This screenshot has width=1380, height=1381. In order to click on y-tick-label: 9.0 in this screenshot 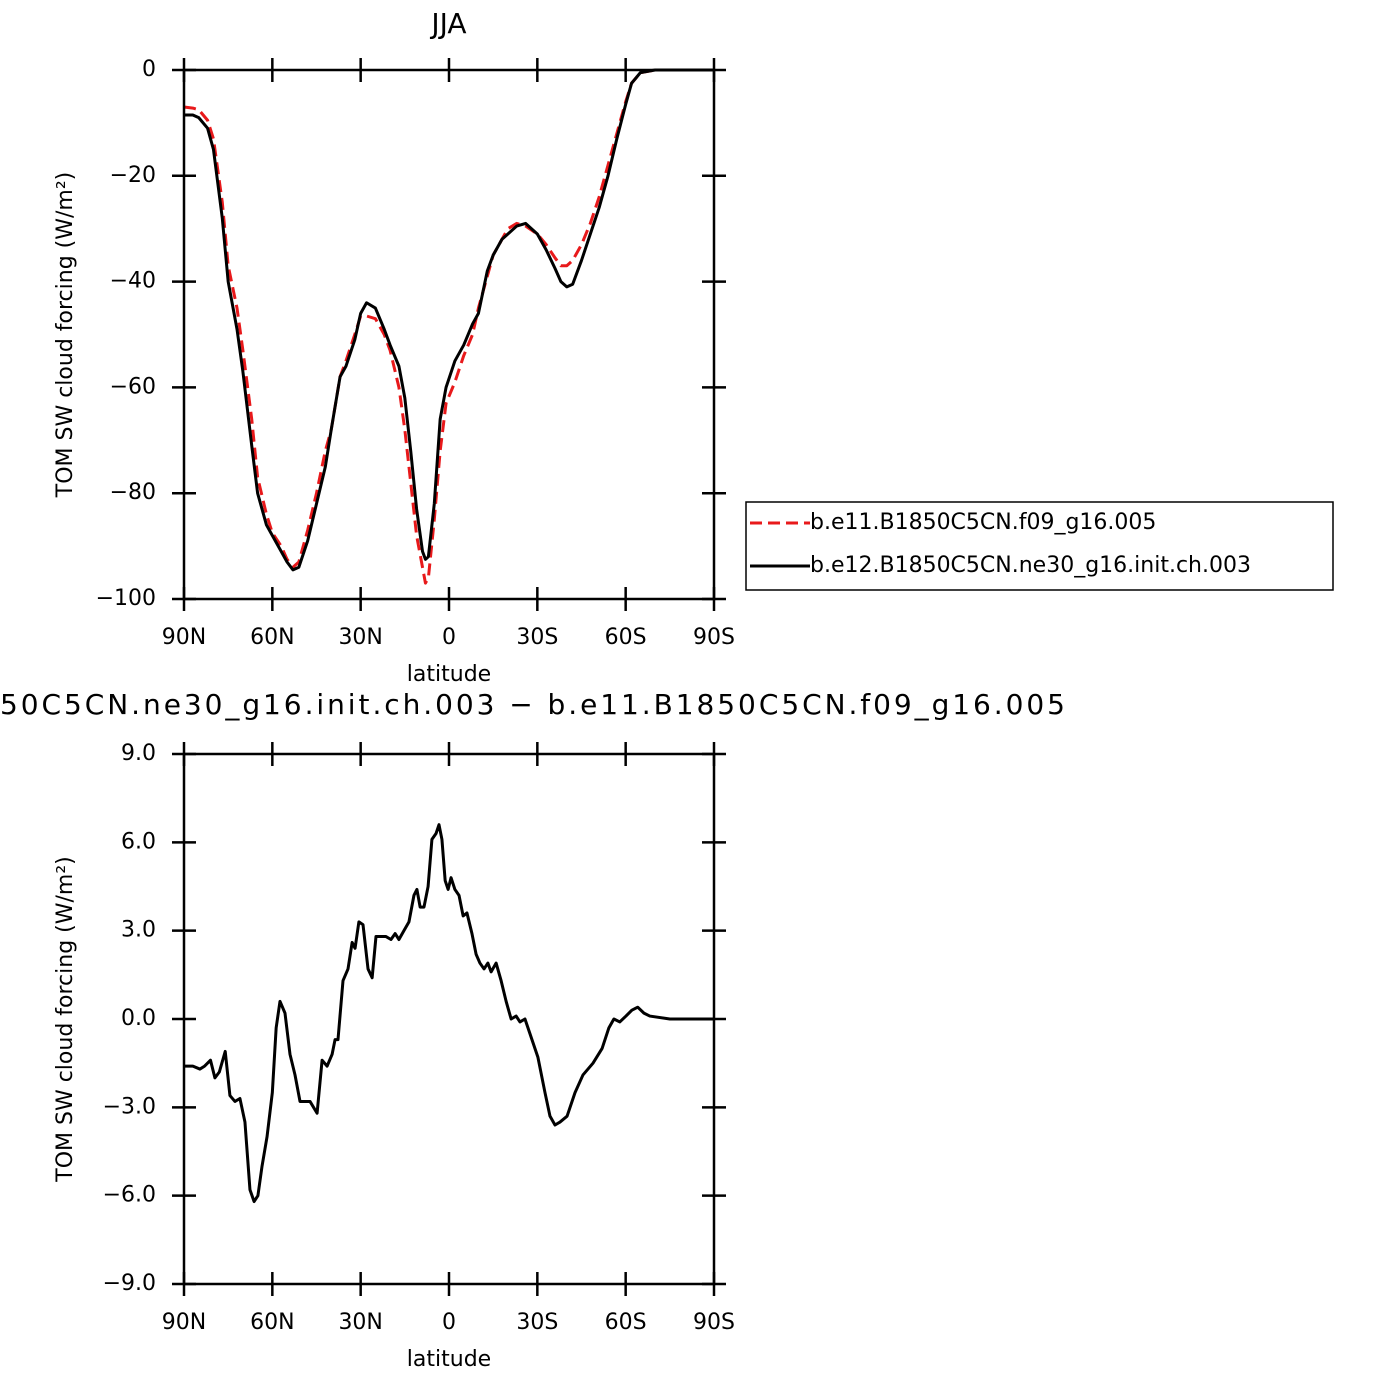, I will do `click(138, 753)`.